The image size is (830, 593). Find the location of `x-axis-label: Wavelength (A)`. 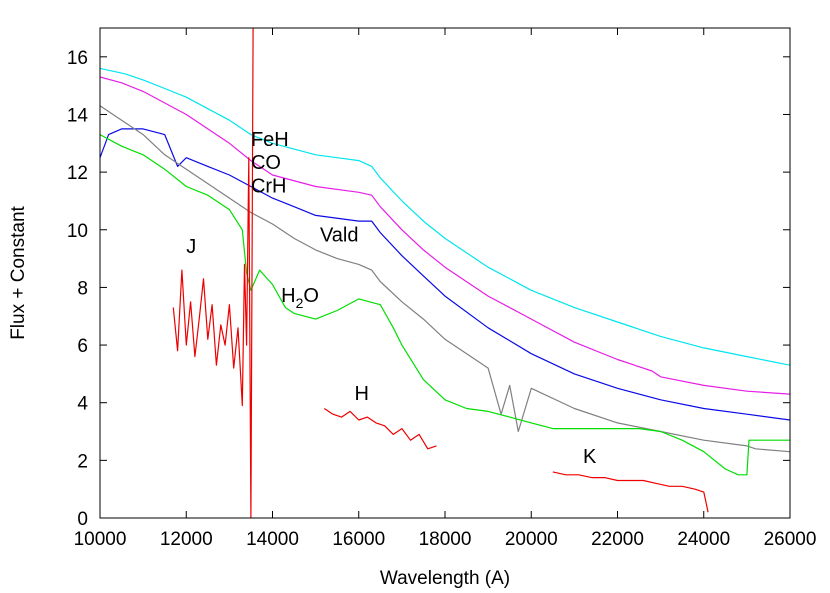

x-axis-label: Wavelength (A) is located at coordinates (445, 578).